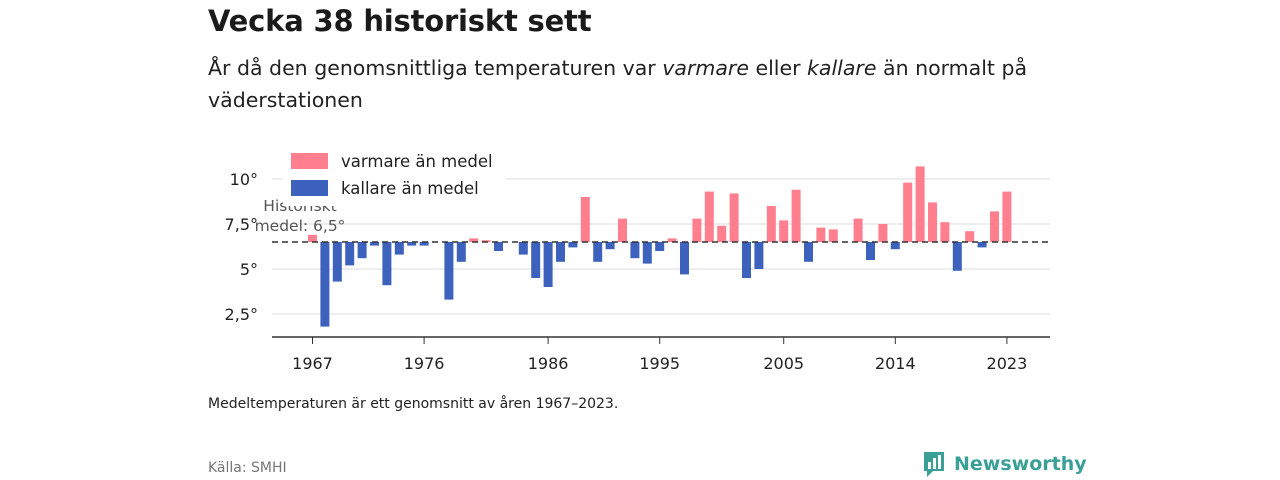 This screenshot has height=480, width=1280. What do you see at coordinates (618, 84) in the screenshot?
I see `subtitle-part-3: än normalt på väderstationen` at bounding box center [618, 84].